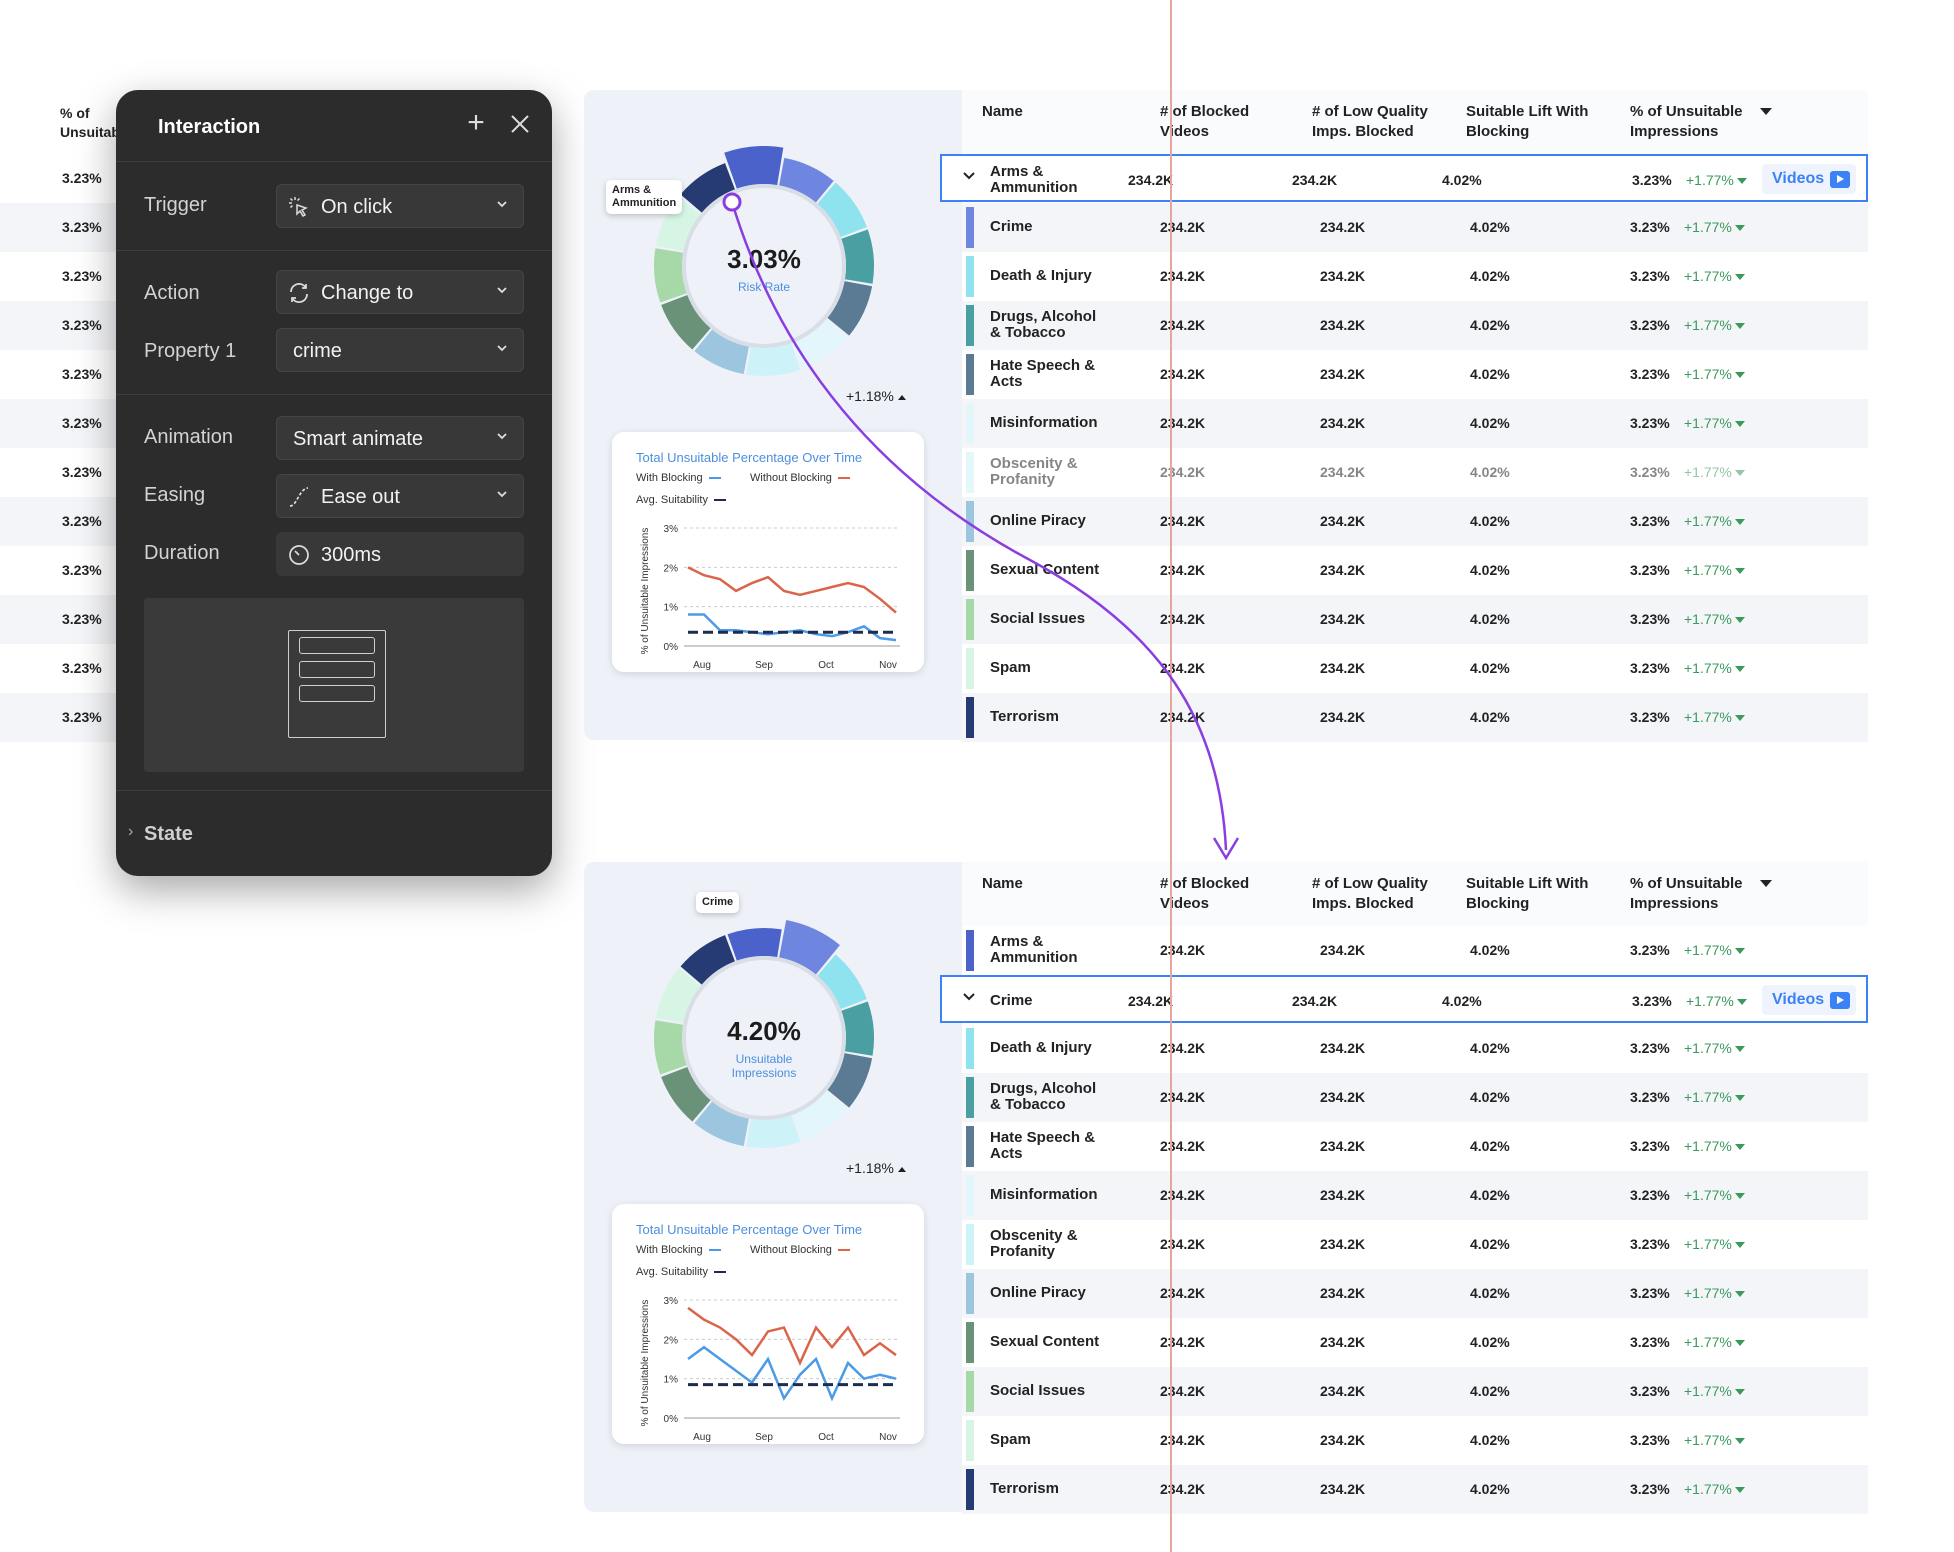 This screenshot has height=1552, width=1954. What do you see at coordinates (60, 227) in the screenshot?
I see `left-column-row: 3.23%` at bounding box center [60, 227].